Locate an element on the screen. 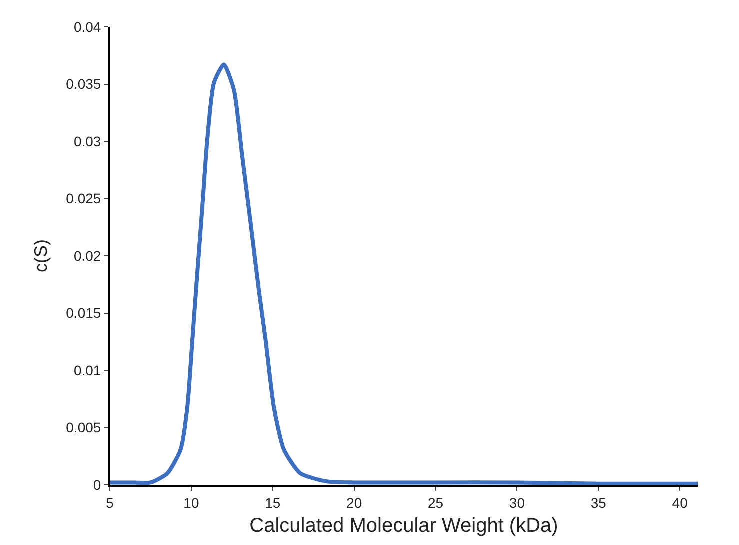 The width and height of the screenshot is (739, 545). x-tick-label: 40 is located at coordinates (680, 502).